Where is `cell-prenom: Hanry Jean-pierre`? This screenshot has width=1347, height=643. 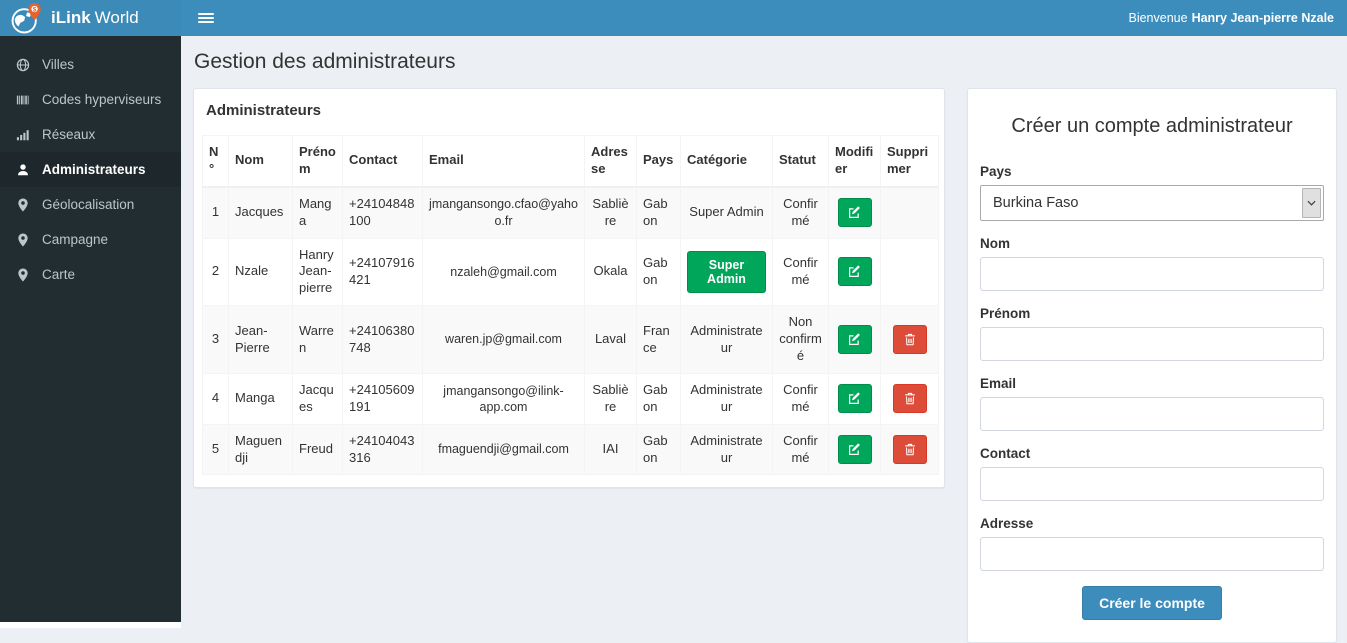
cell-prenom: Hanry Jean-pierre is located at coordinates (317, 272).